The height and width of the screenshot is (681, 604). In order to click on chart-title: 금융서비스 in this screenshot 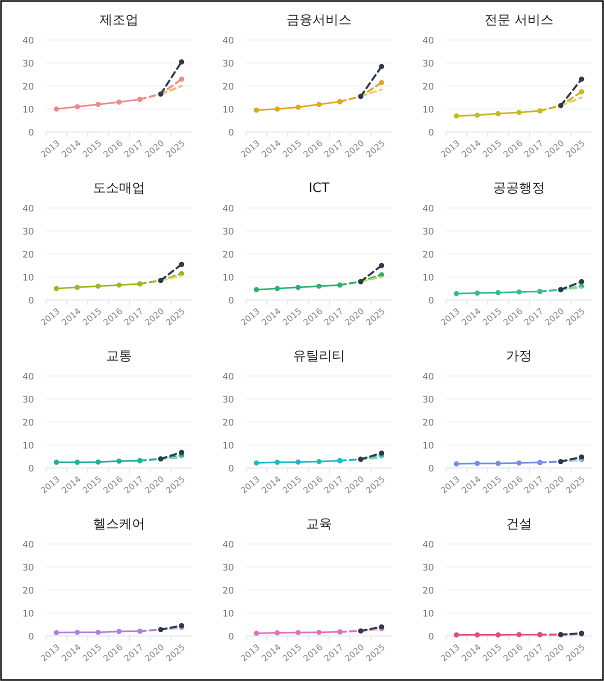, I will do `click(319, 20)`.